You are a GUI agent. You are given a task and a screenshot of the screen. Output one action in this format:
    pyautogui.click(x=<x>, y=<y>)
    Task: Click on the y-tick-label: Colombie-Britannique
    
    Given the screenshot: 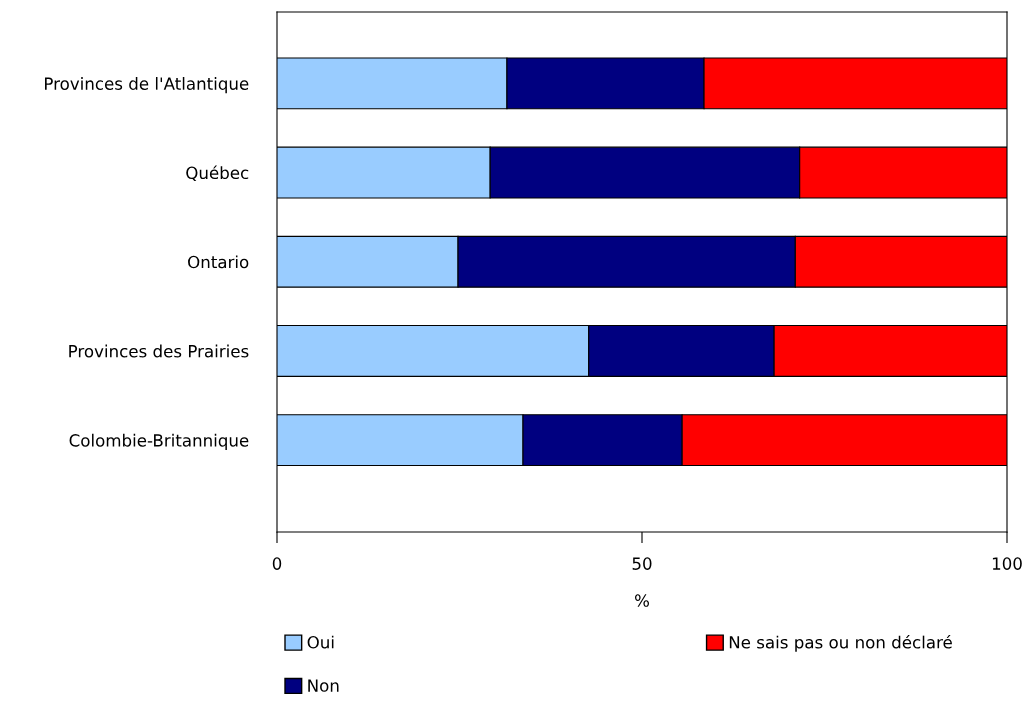 What is the action you would take?
    pyautogui.click(x=159, y=441)
    